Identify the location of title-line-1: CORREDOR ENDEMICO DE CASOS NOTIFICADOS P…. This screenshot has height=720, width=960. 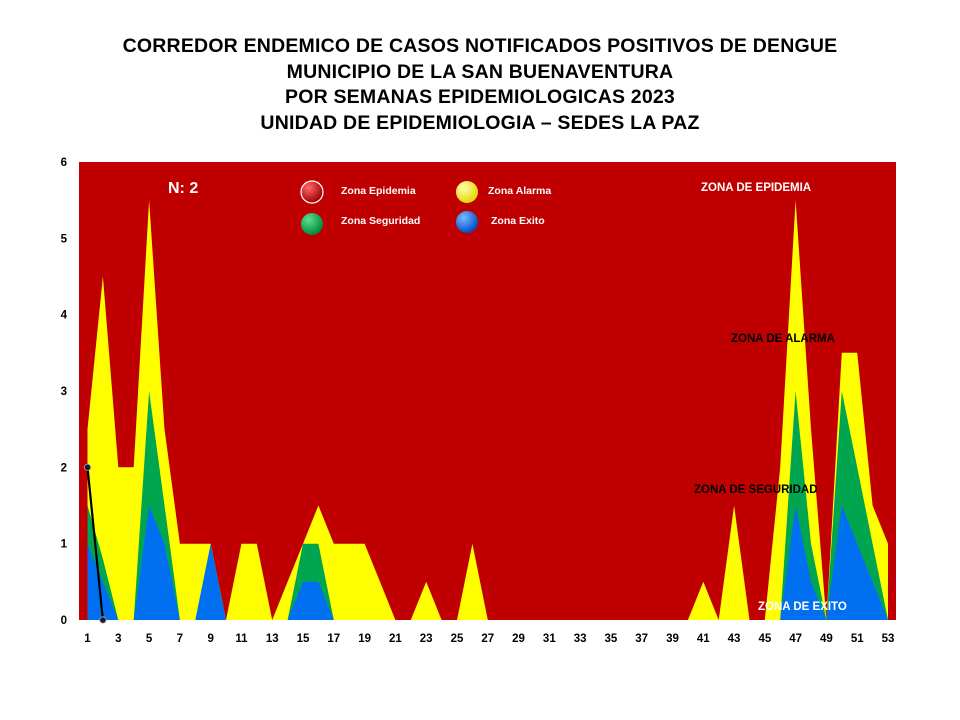
(480, 46).